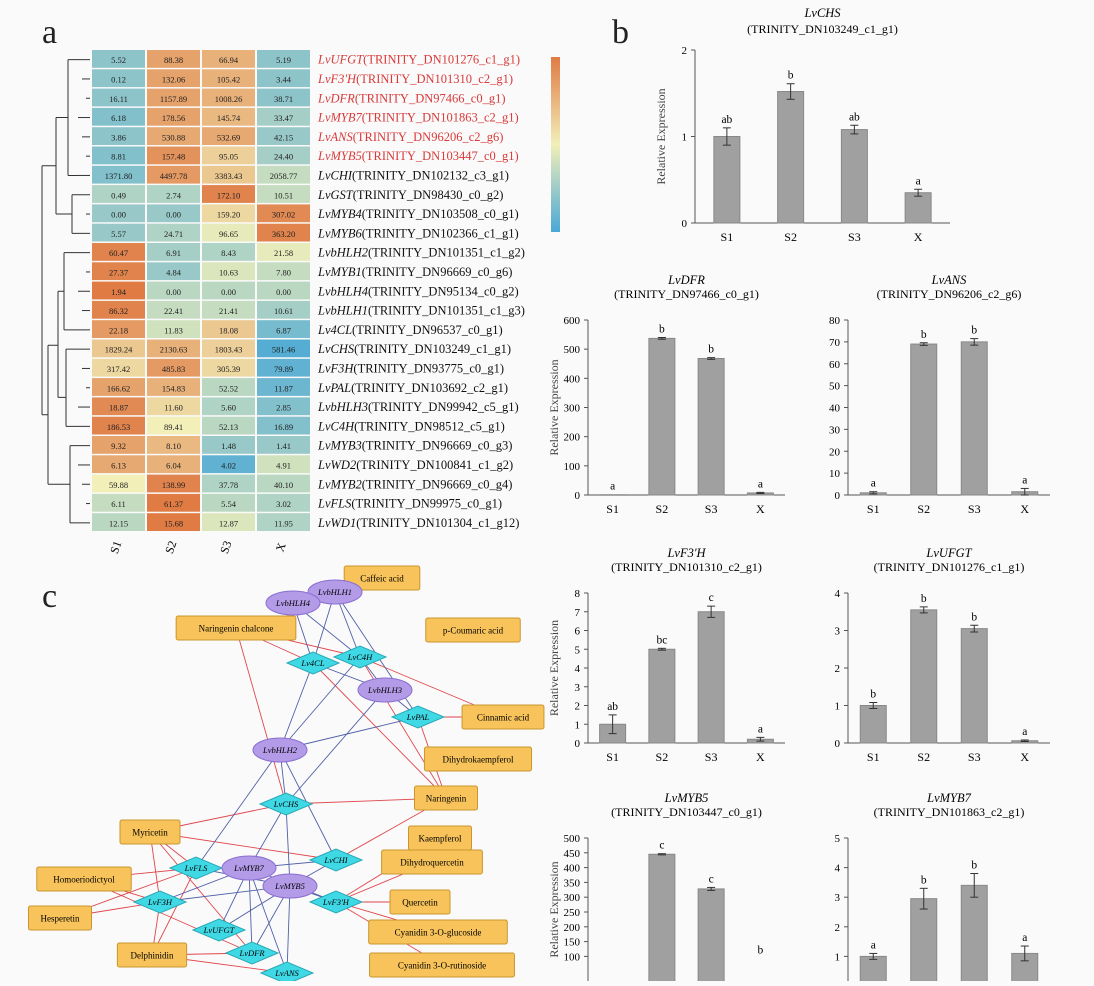 The width and height of the screenshot is (1094, 986). I want to click on gene-label: LvGST(TRINITY_DN98430_c0_g2), so click(410, 195).